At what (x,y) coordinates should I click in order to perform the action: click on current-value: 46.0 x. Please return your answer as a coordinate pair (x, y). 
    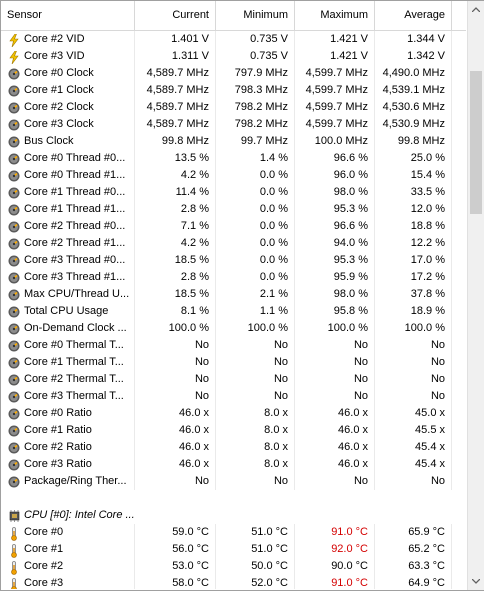
    Looking at the image, I should click on (175, 413).